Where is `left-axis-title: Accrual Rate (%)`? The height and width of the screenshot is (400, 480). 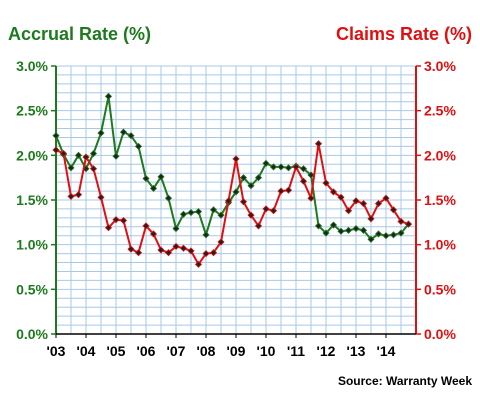
left-axis-title: Accrual Rate (%) is located at coordinates (79, 34).